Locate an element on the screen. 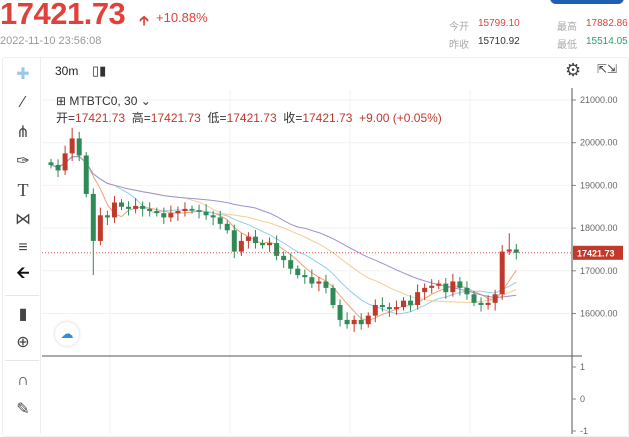 This screenshot has width=629, height=437. brush-icon: ✑ is located at coordinates (23, 161).